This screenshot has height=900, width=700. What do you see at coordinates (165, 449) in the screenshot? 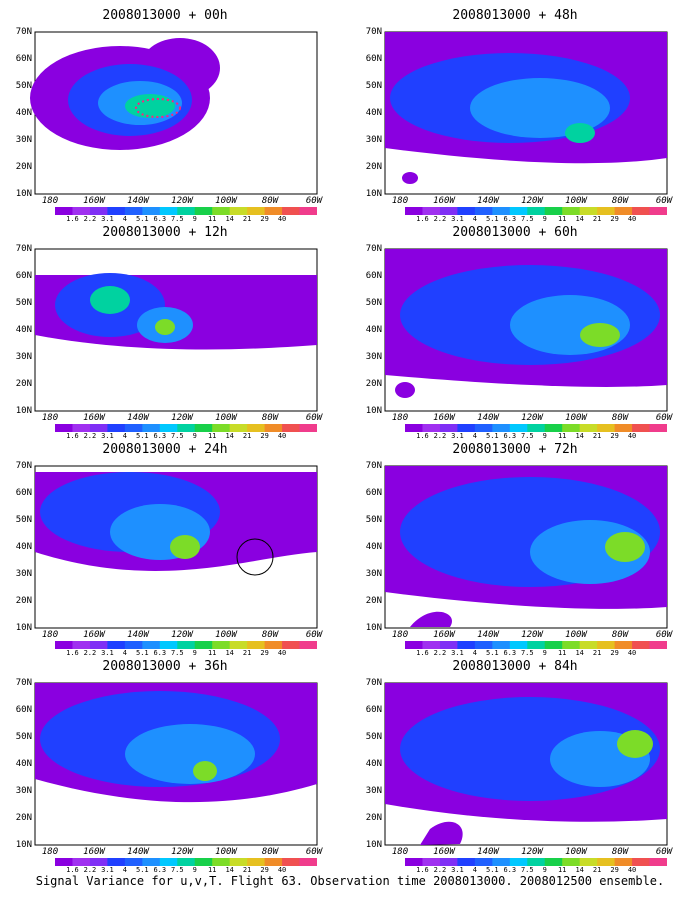
I see `panel-title: 2008013000 + 24h` at bounding box center [165, 449].